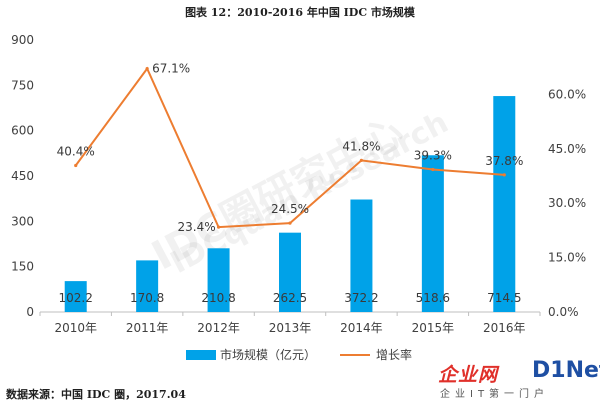 This screenshot has width=600, height=405. Describe the element at coordinates (519, 381) in the screenshot. I see `d1net-logo: 企业网 D1Net 企业IT第一门户` at that location.